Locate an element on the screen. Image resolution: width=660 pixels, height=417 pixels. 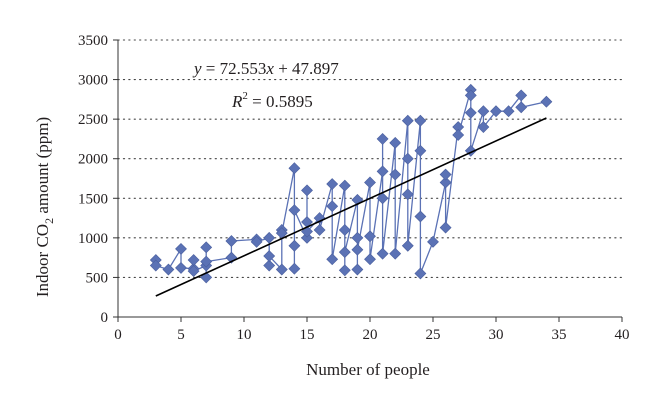
y-tick-label: 1500 is located at coordinates (93, 199).